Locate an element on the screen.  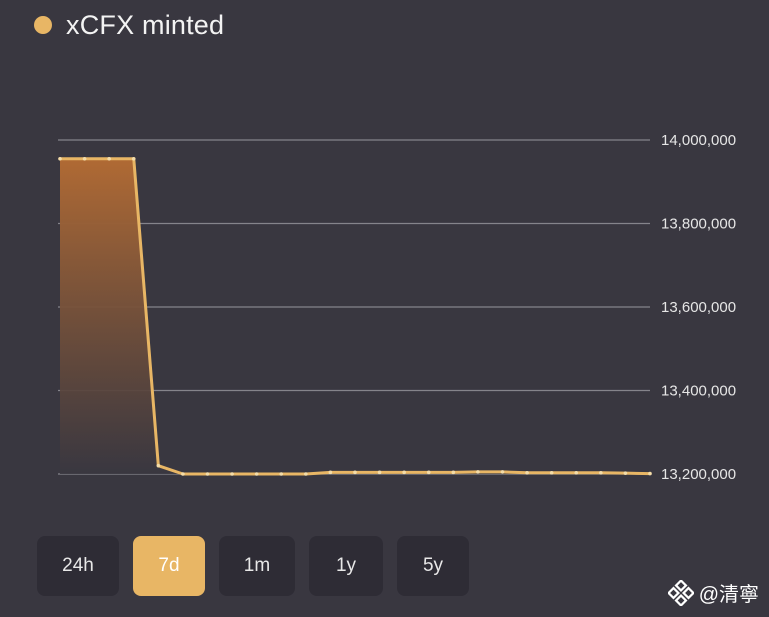
y-tick-label: 14,000,000 is located at coordinates (698, 140).